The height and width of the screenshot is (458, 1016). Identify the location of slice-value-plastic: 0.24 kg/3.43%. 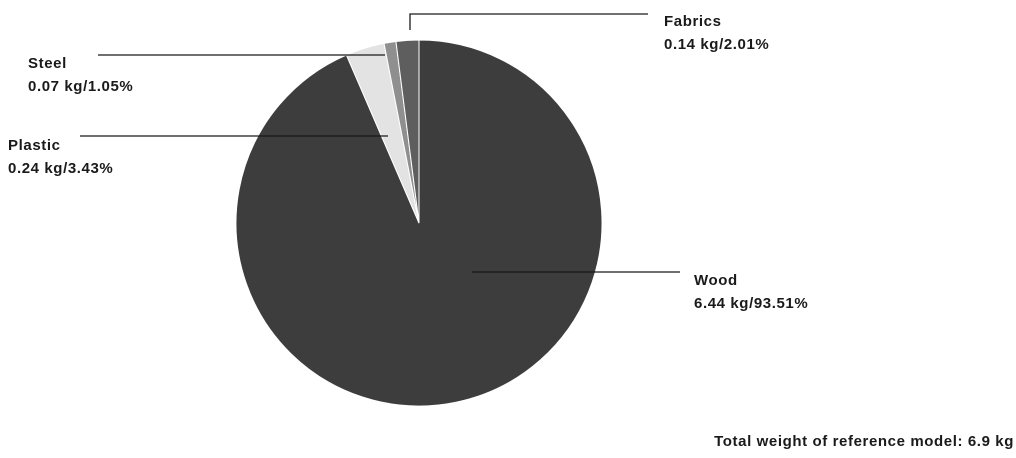
(60, 168).